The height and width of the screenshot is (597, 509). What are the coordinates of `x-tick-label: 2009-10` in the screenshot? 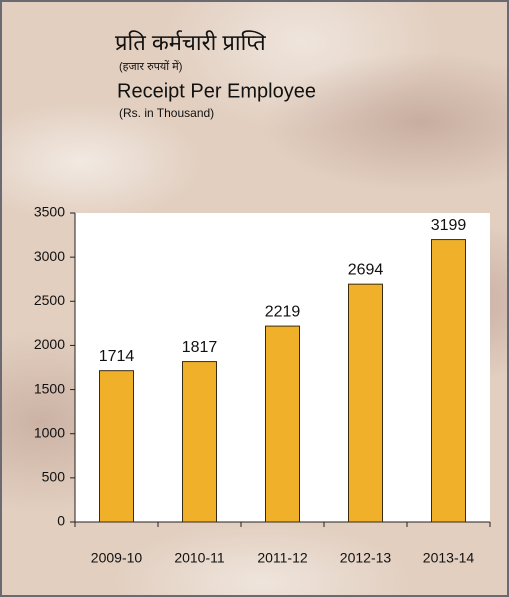 It's located at (117, 558).